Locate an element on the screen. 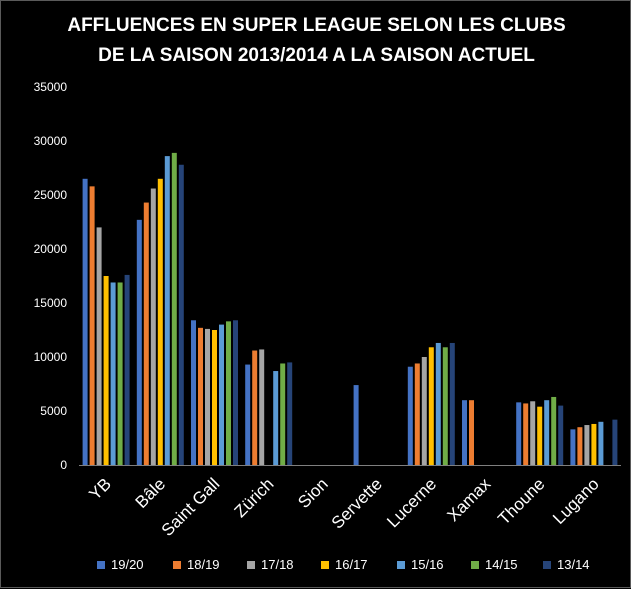 The width and height of the screenshot is (631, 589). legend-item: 15/16 is located at coordinates (420, 564).